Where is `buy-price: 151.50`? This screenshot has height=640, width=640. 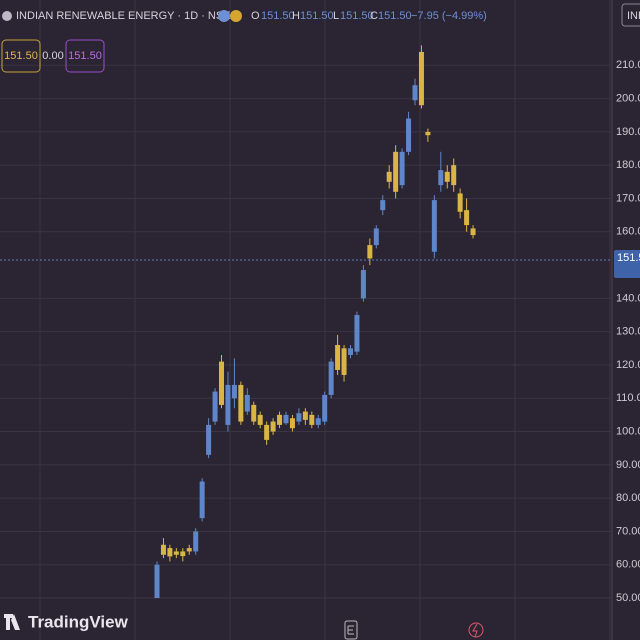 buy-price: 151.50 is located at coordinates (85, 56).